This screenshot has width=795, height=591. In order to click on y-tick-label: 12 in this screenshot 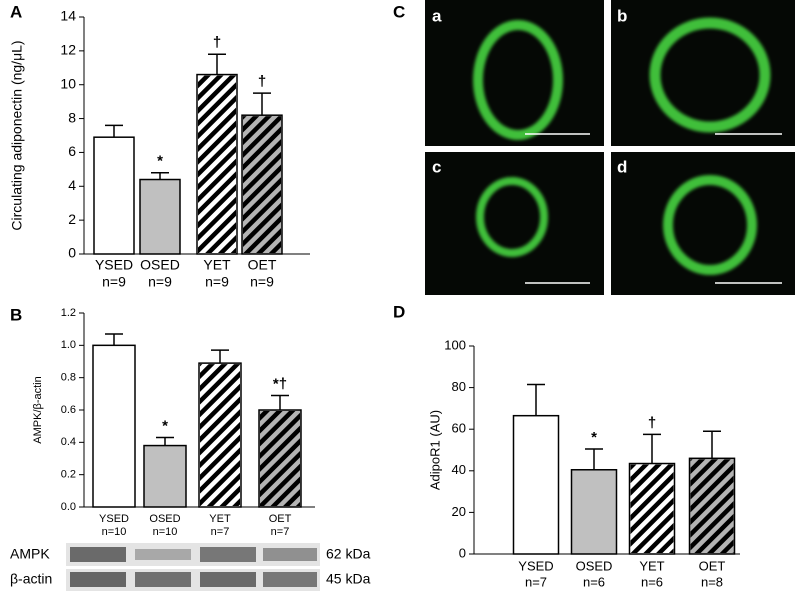, I will do `click(68, 50)`.